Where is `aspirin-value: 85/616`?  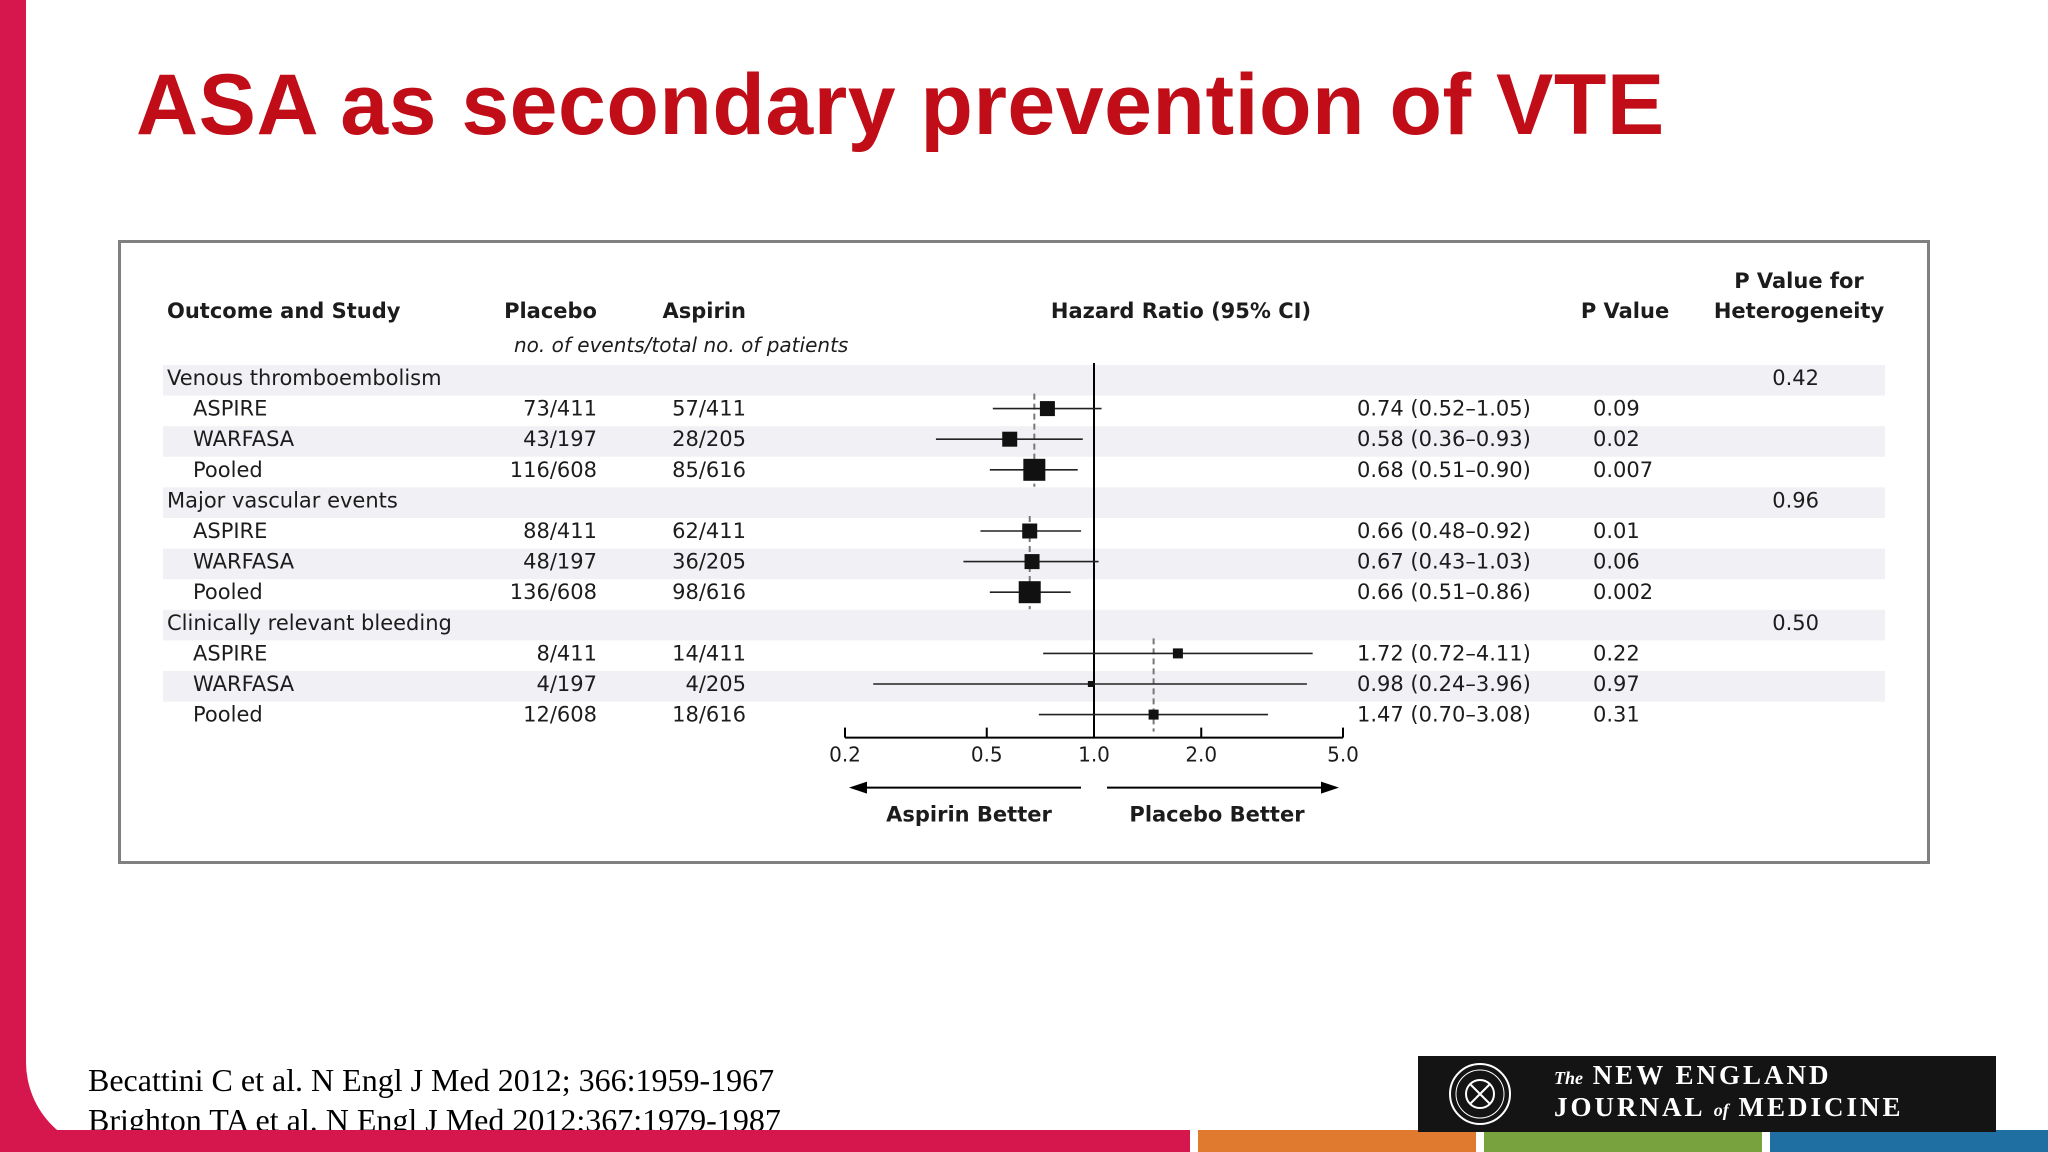 aspirin-value: 85/616 is located at coordinates (709, 470).